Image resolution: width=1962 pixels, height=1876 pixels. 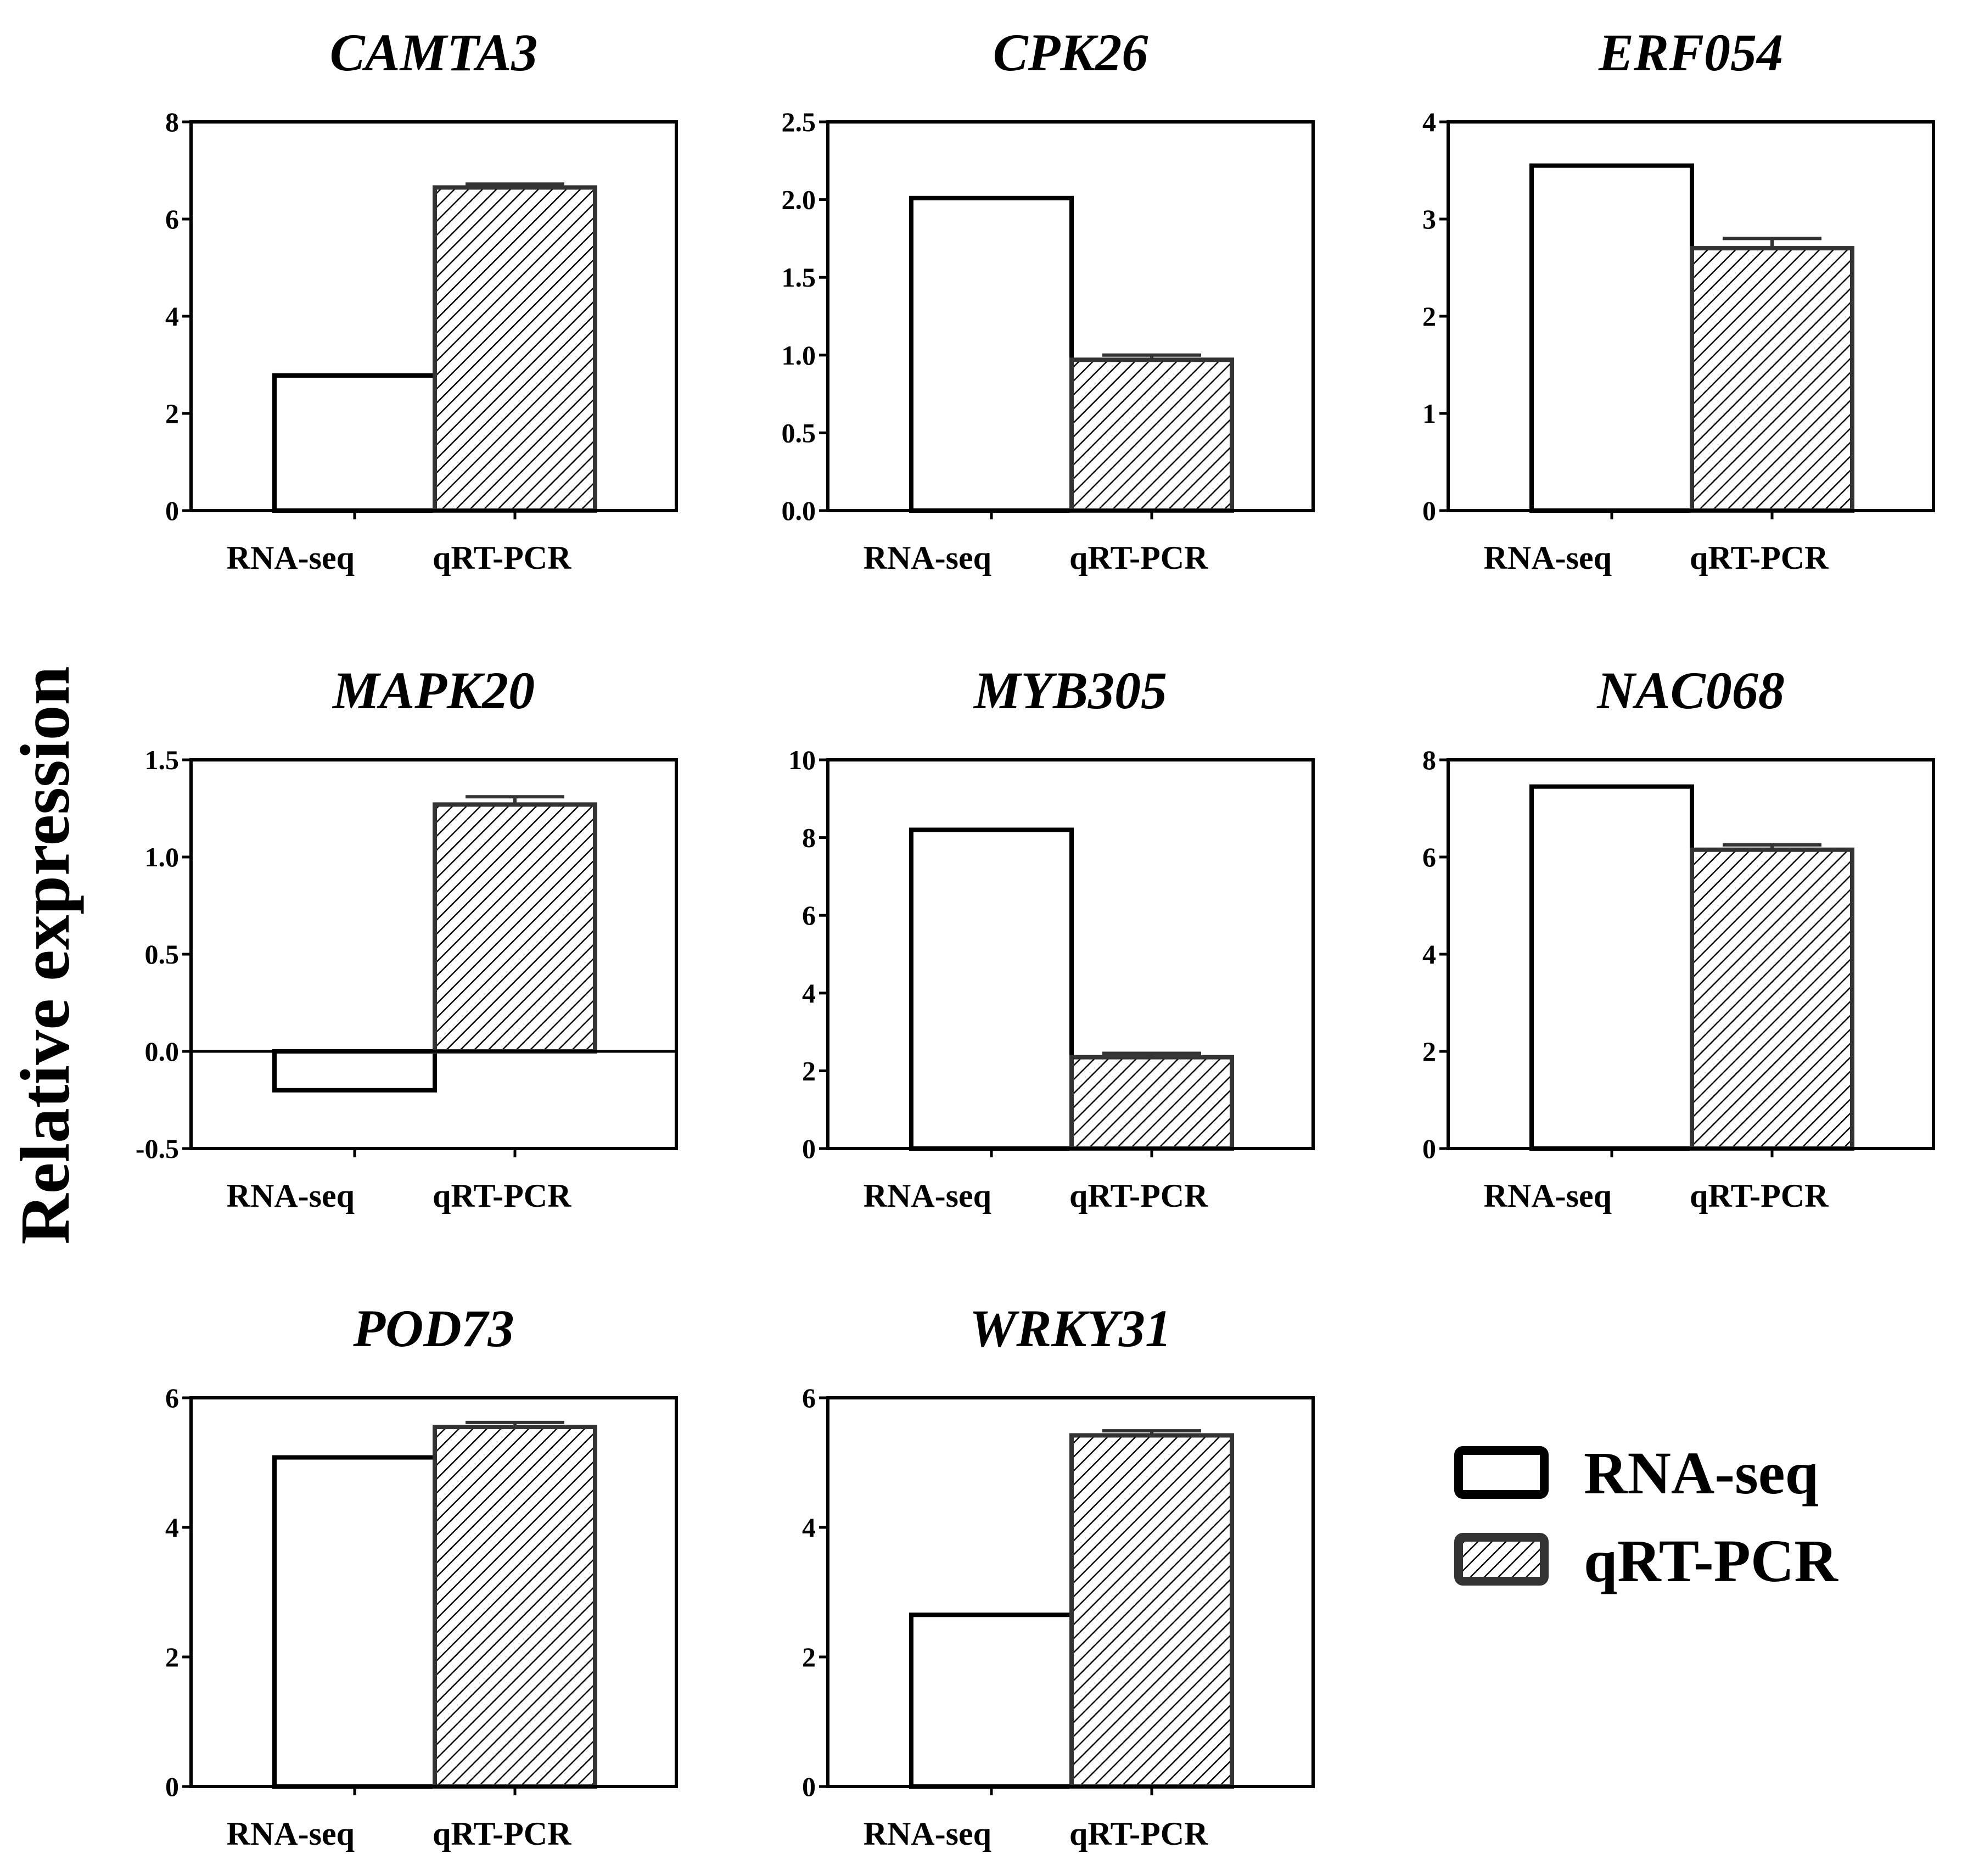 What do you see at coordinates (1501, 1473) in the screenshot?
I see `legend-swatch-rna-seq` at bounding box center [1501, 1473].